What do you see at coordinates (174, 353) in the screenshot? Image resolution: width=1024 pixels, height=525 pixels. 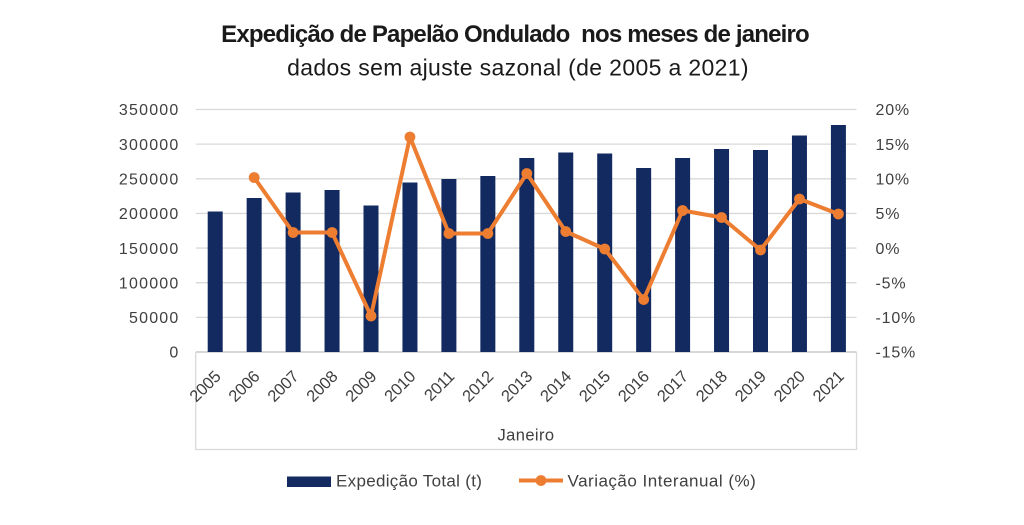 I see `svg-text: 0` at bounding box center [174, 353].